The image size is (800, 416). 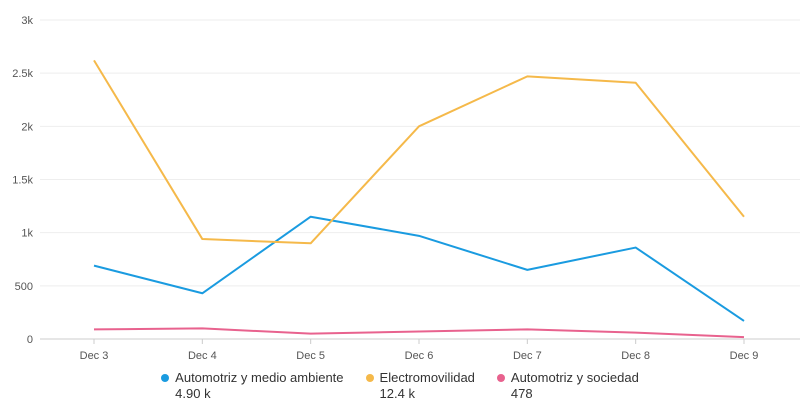 What do you see at coordinates (635, 356) in the screenshot?
I see `x-tick-label: Dec 8` at bounding box center [635, 356].